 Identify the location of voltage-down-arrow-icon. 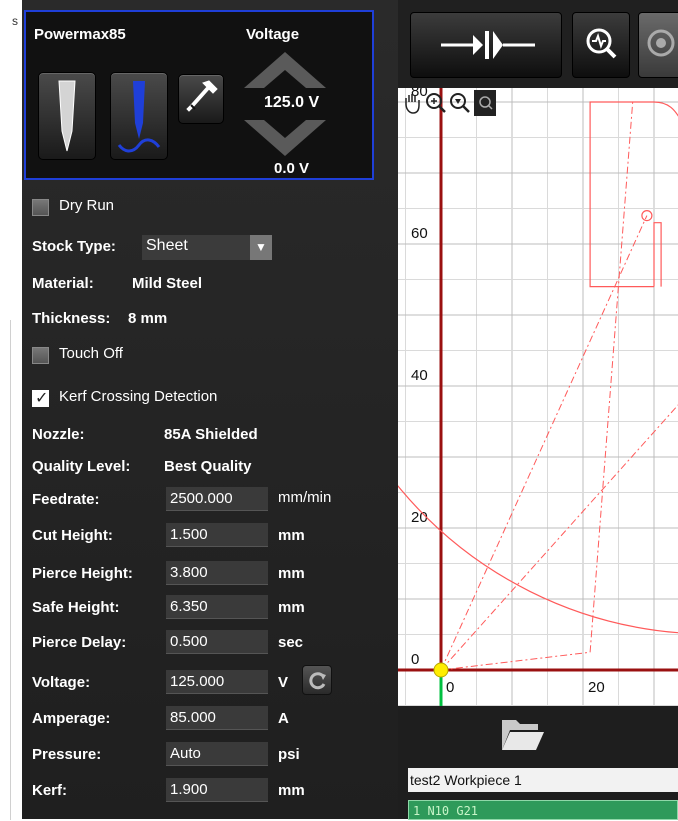
(285, 138).